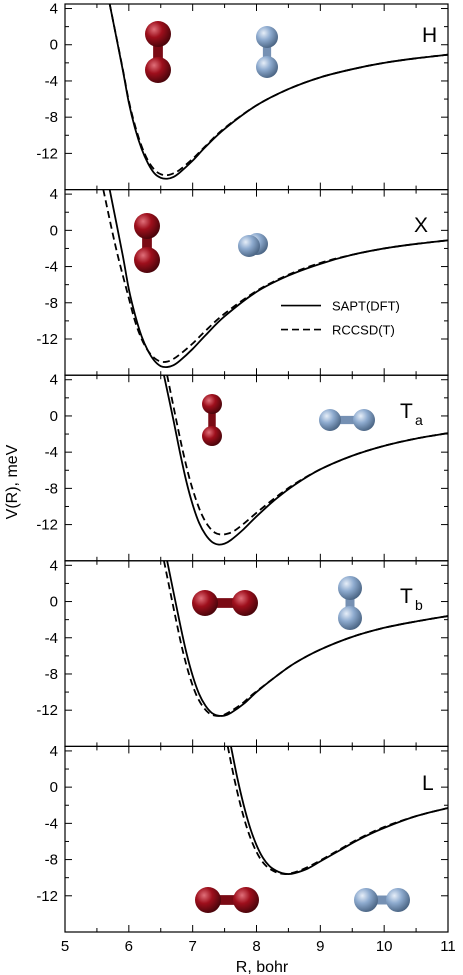 The height and width of the screenshot is (975, 463). Describe the element at coordinates (428, 783) in the screenshot. I see `panel-5-label: L` at that location.